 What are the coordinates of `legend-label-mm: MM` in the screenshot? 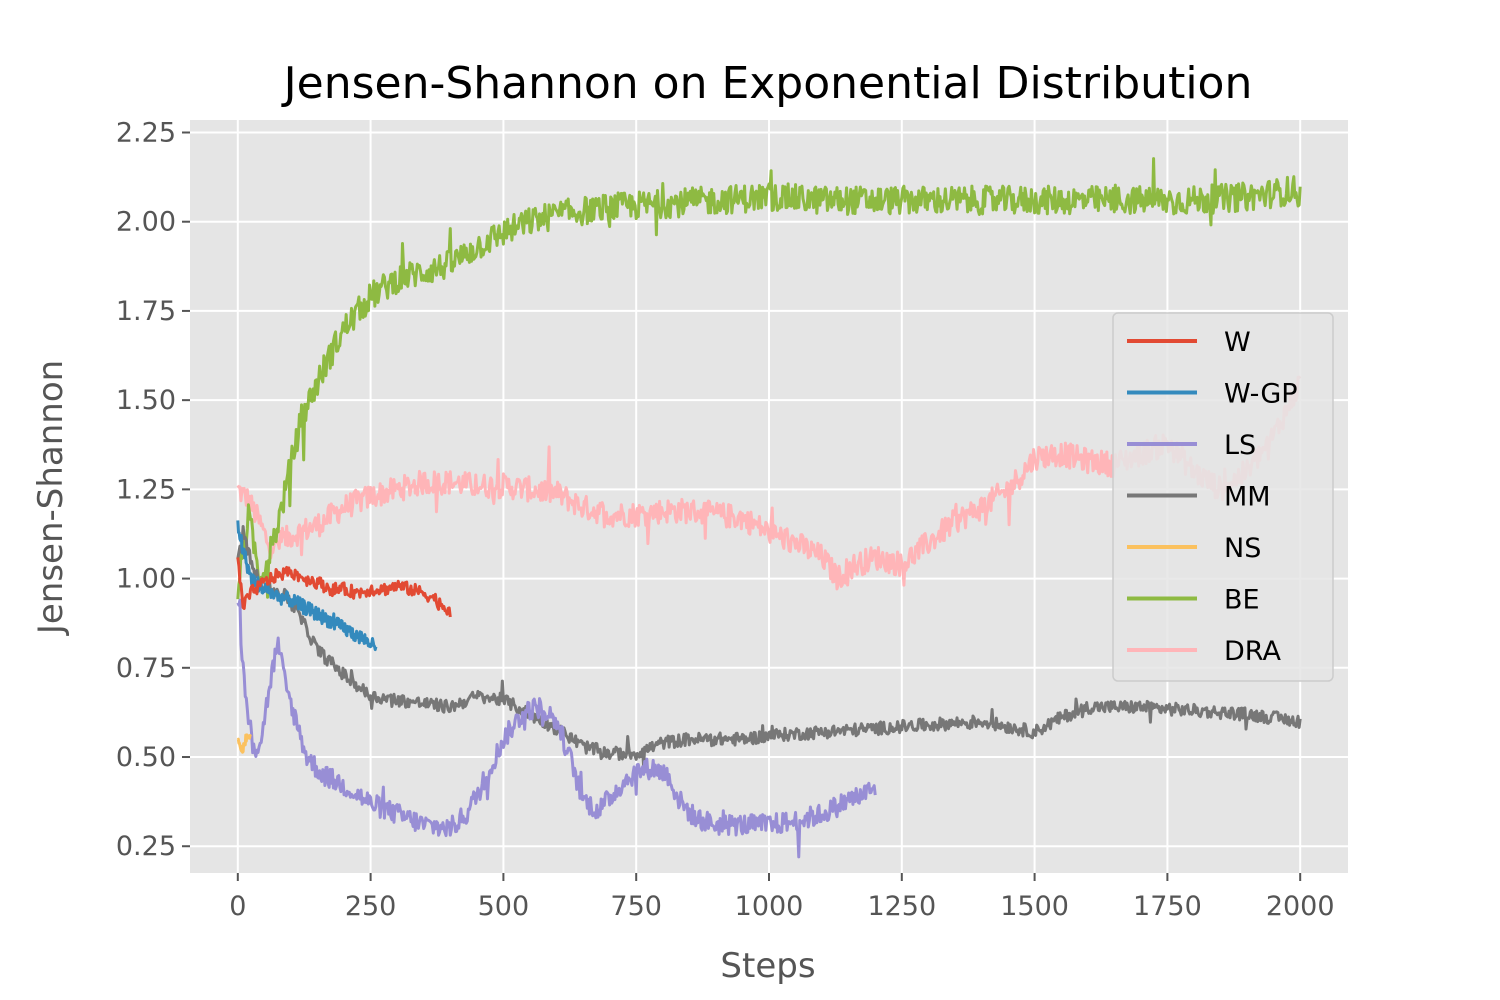 It's located at (1247, 497).